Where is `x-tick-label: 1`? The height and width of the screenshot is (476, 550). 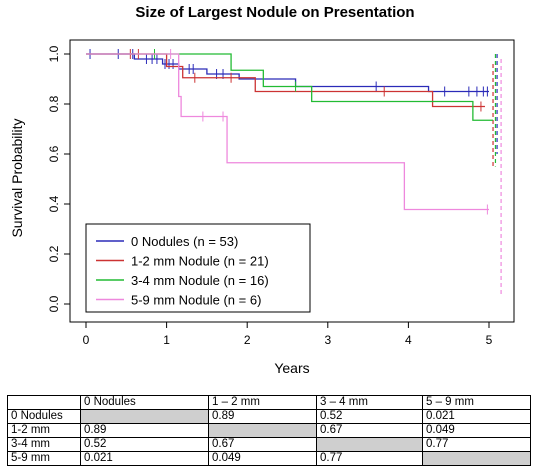 x-tick-label: 1 is located at coordinates (166, 340).